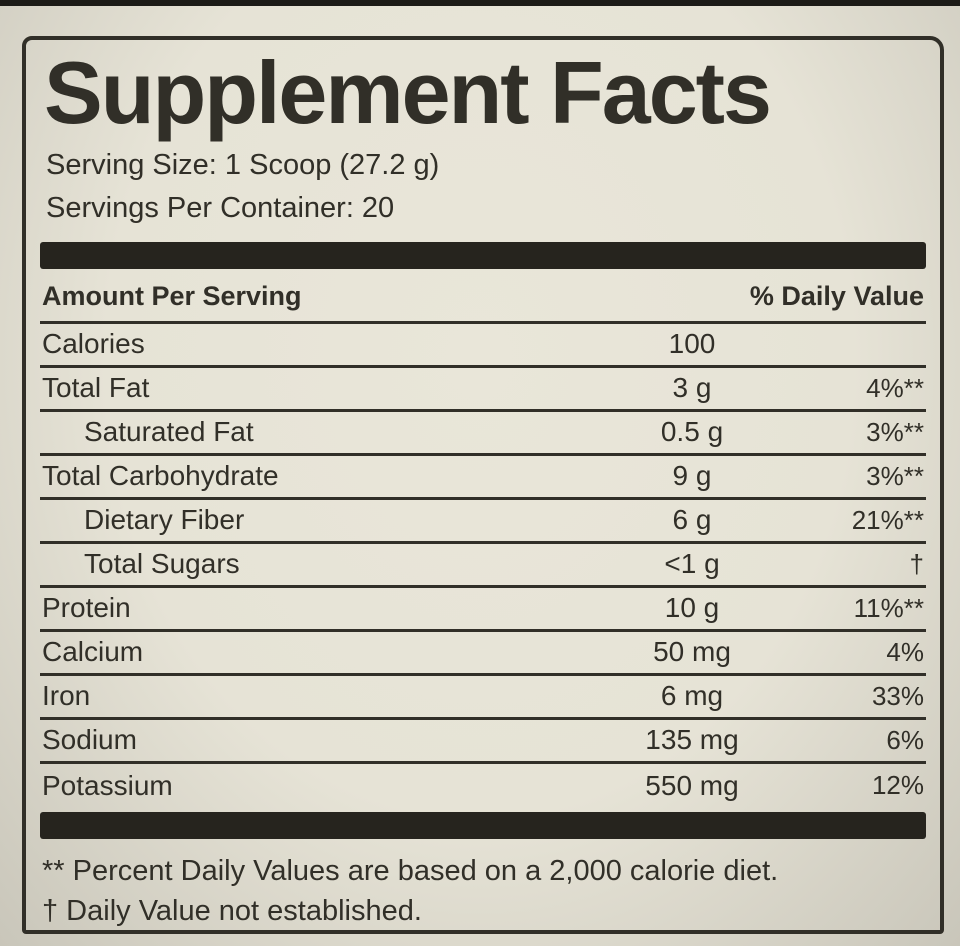  What do you see at coordinates (408, 92) in the screenshot?
I see `panel-title: Supplement Facts` at bounding box center [408, 92].